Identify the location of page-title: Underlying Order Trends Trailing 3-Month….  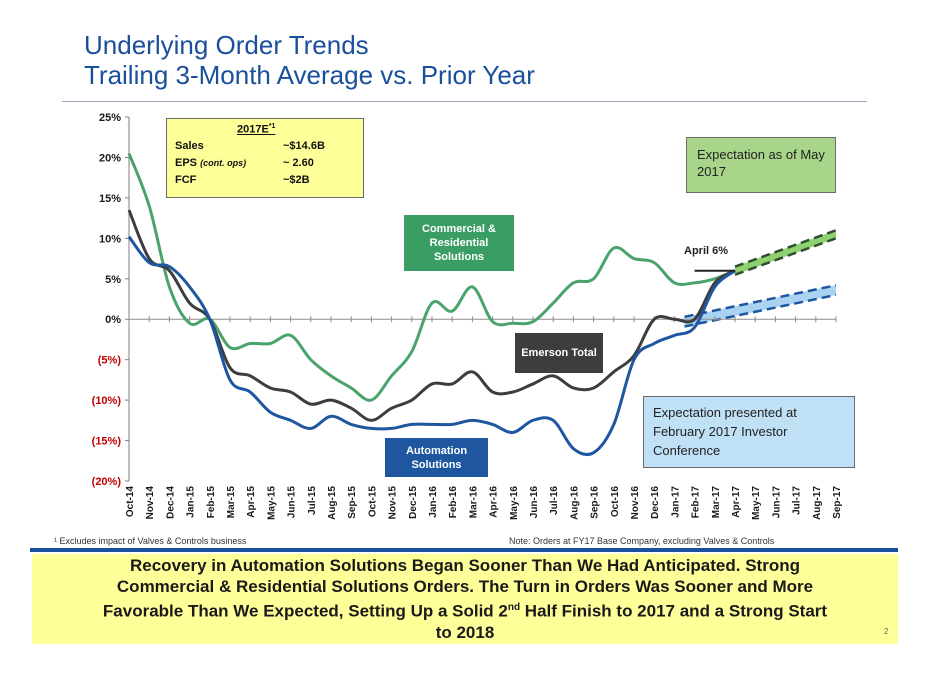
(309, 60).